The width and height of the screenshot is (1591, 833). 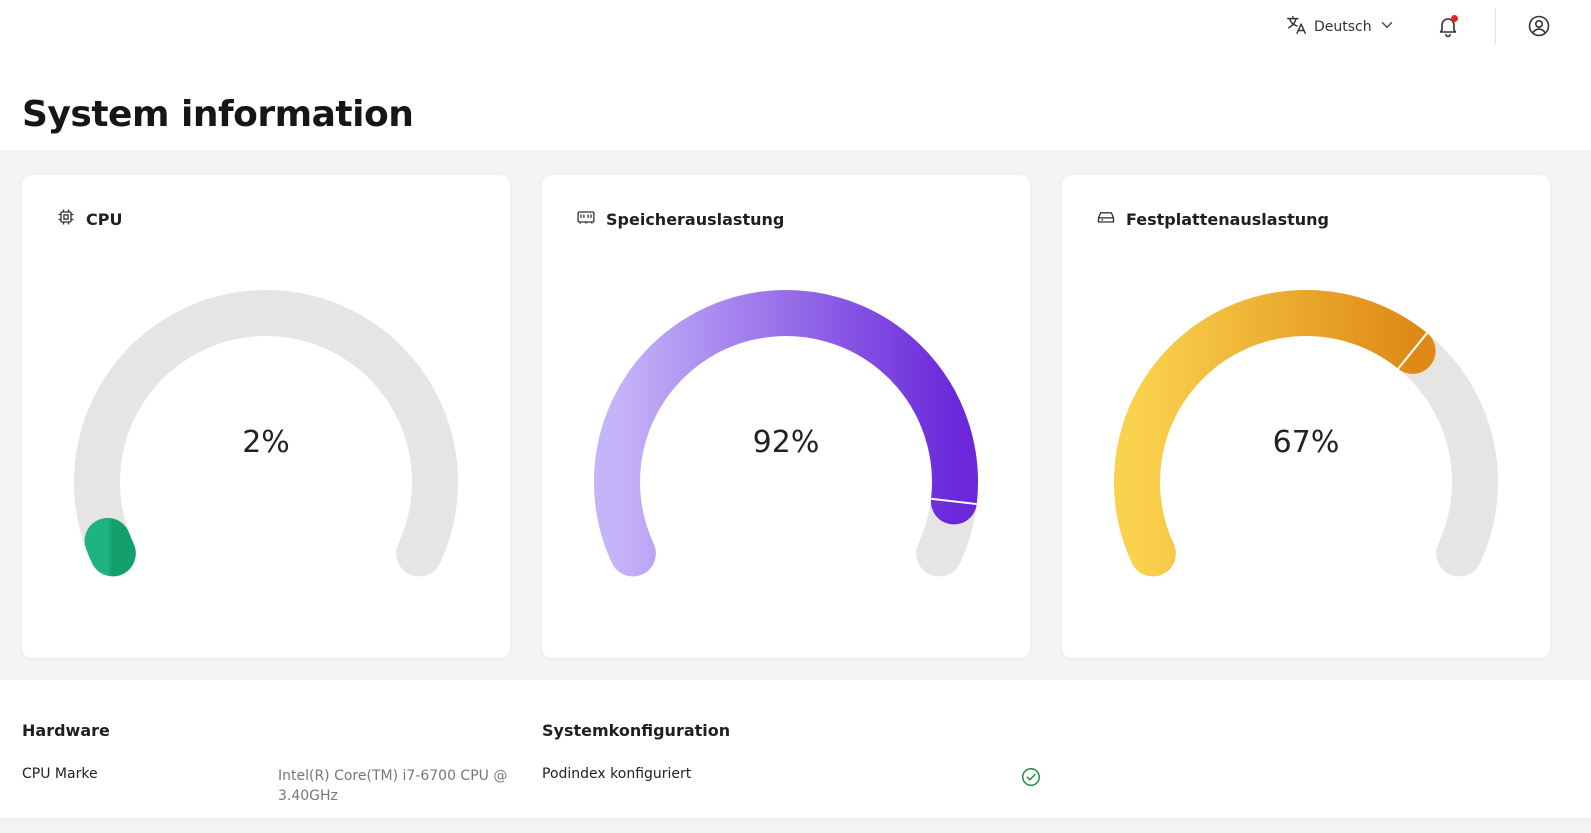 What do you see at coordinates (60, 774) in the screenshot?
I see `cpu-brand-label: CPU Marke` at bounding box center [60, 774].